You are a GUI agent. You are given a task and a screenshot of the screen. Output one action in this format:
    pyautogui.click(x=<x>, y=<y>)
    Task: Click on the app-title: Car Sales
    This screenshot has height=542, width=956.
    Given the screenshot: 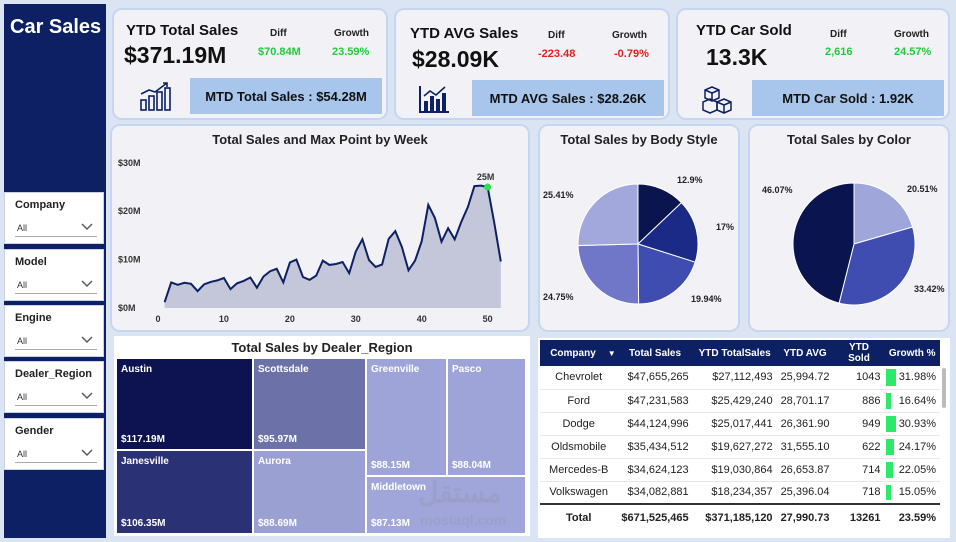 What is the action you would take?
    pyautogui.click(x=56, y=27)
    